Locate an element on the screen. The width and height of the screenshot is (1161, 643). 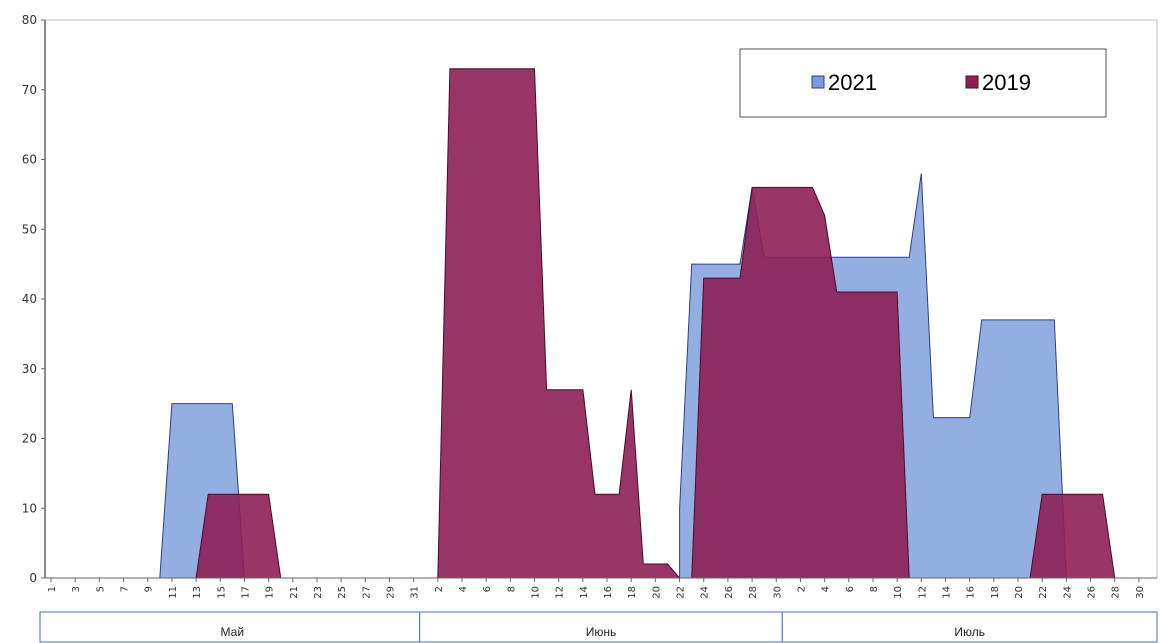
x-tick-label: 11 is located at coordinates (173, 592).